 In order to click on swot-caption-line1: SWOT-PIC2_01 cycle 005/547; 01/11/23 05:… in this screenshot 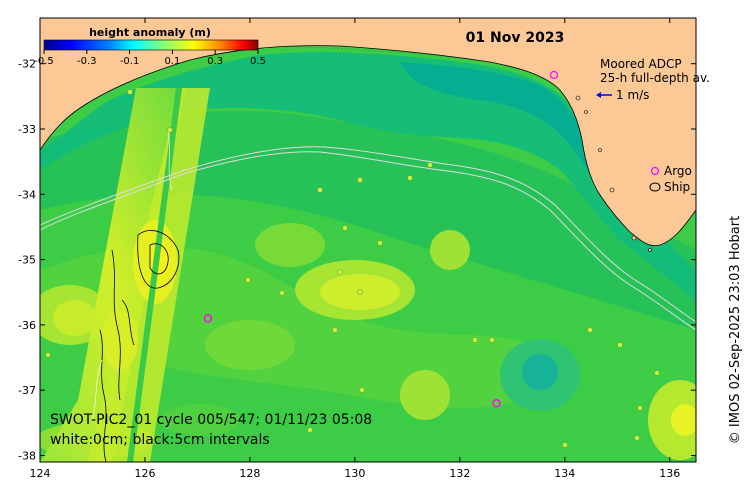, I will do `click(211, 420)`.